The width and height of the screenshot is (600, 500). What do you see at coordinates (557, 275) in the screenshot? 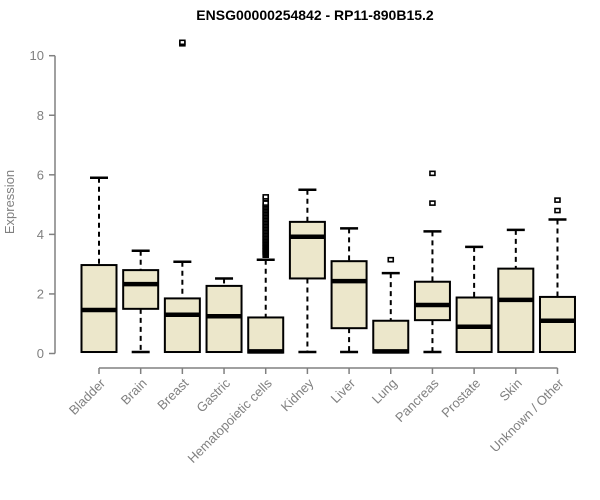
I see `box-unknown-other` at bounding box center [557, 275].